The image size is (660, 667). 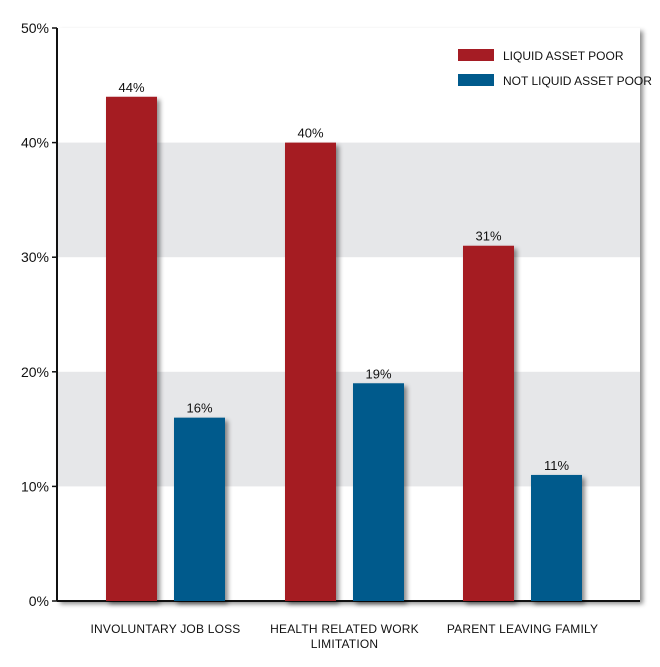 What do you see at coordinates (378, 373) in the screenshot?
I see `data-label: 19%` at bounding box center [378, 373].